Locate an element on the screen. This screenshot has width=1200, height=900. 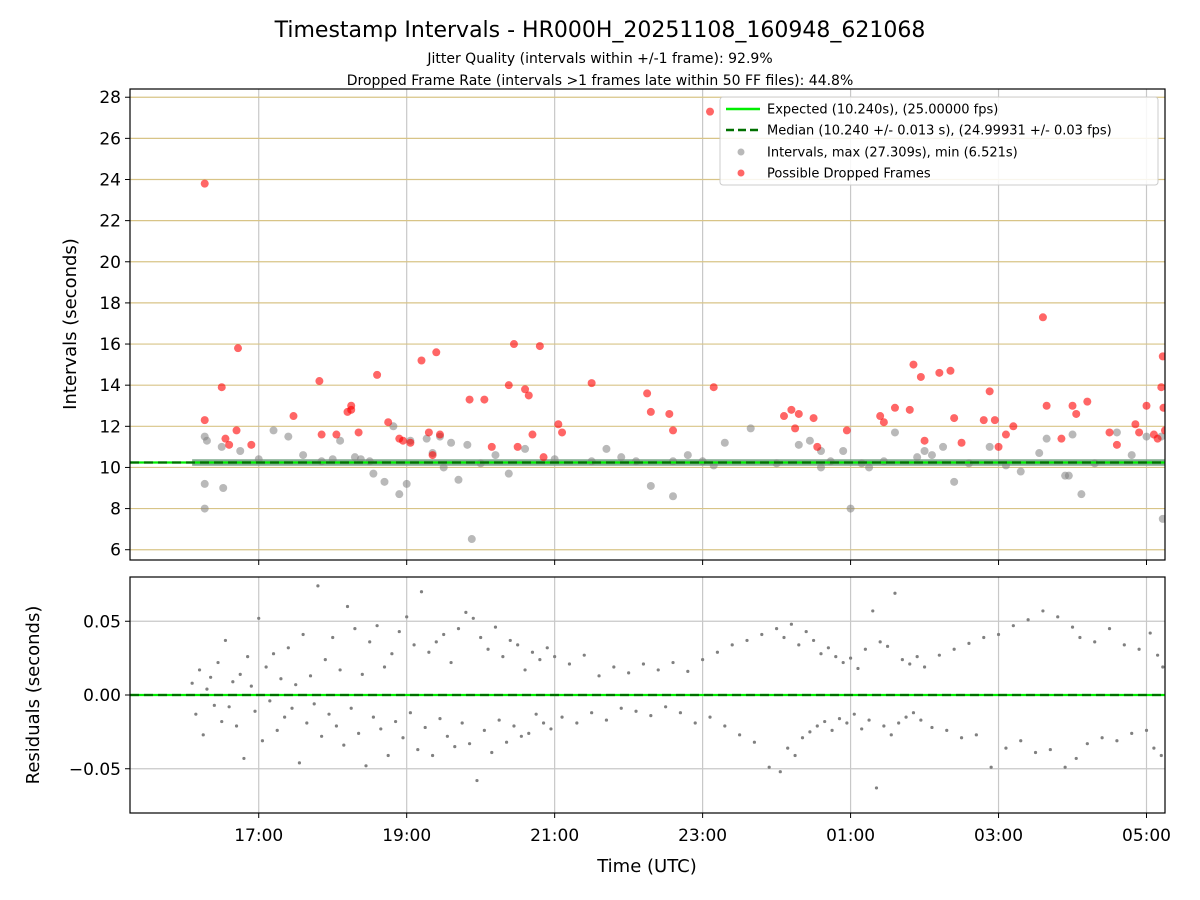
y-tick-label: 14 is located at coordinates (110, 386).